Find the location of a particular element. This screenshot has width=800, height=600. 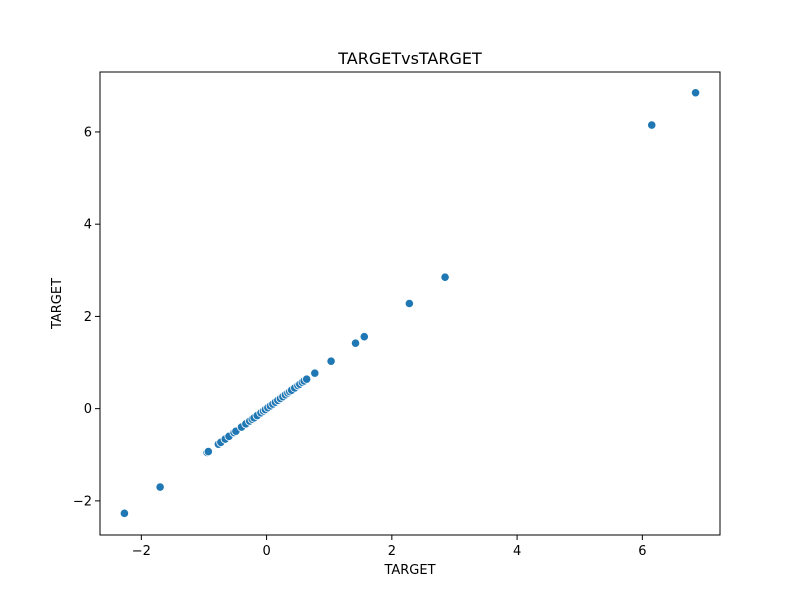

y-axis-ticks: −2 0 2 4 6 is located at coordinates (86, 317).